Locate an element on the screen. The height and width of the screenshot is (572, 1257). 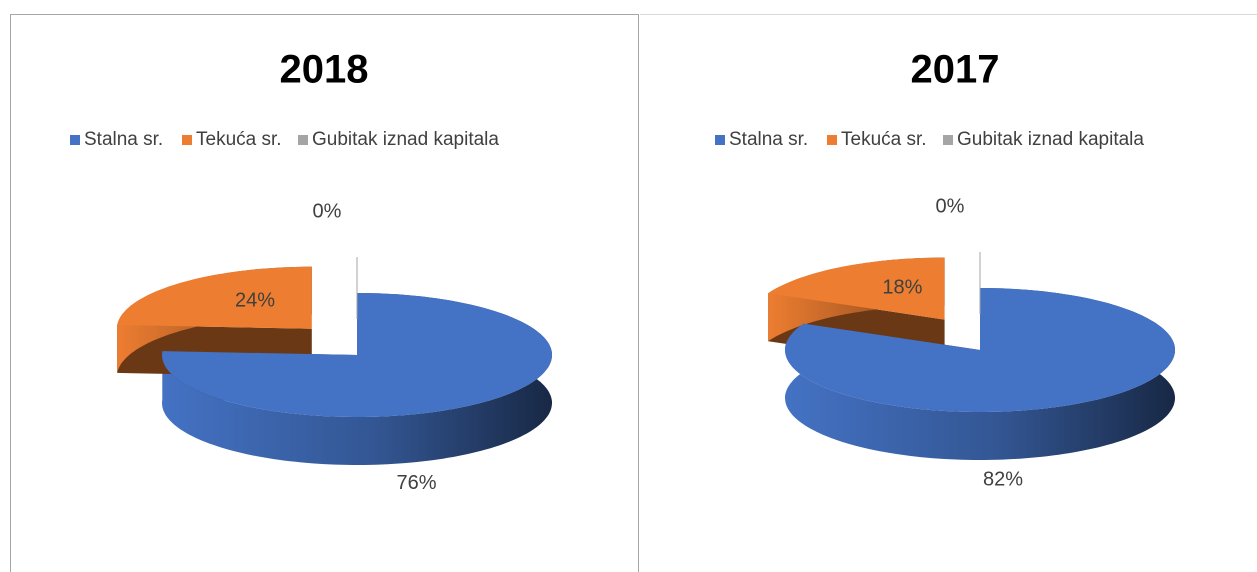
data-label: 24% is located at coordinates (255, 300).